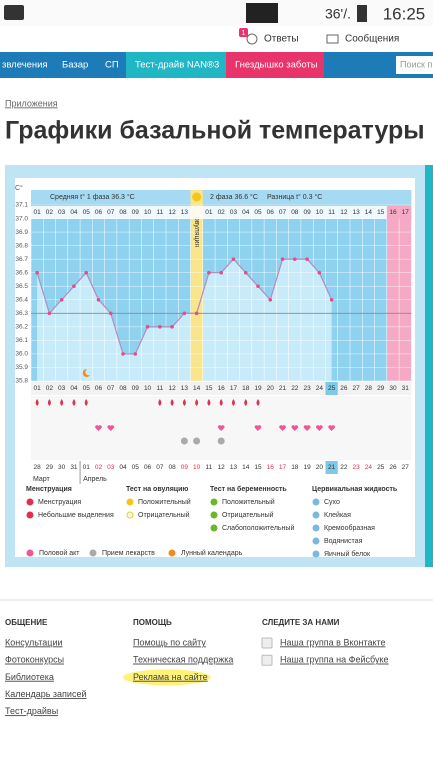 This screenshot has width=433, height=775. I want to click on nav-teal, so click(176, 65).